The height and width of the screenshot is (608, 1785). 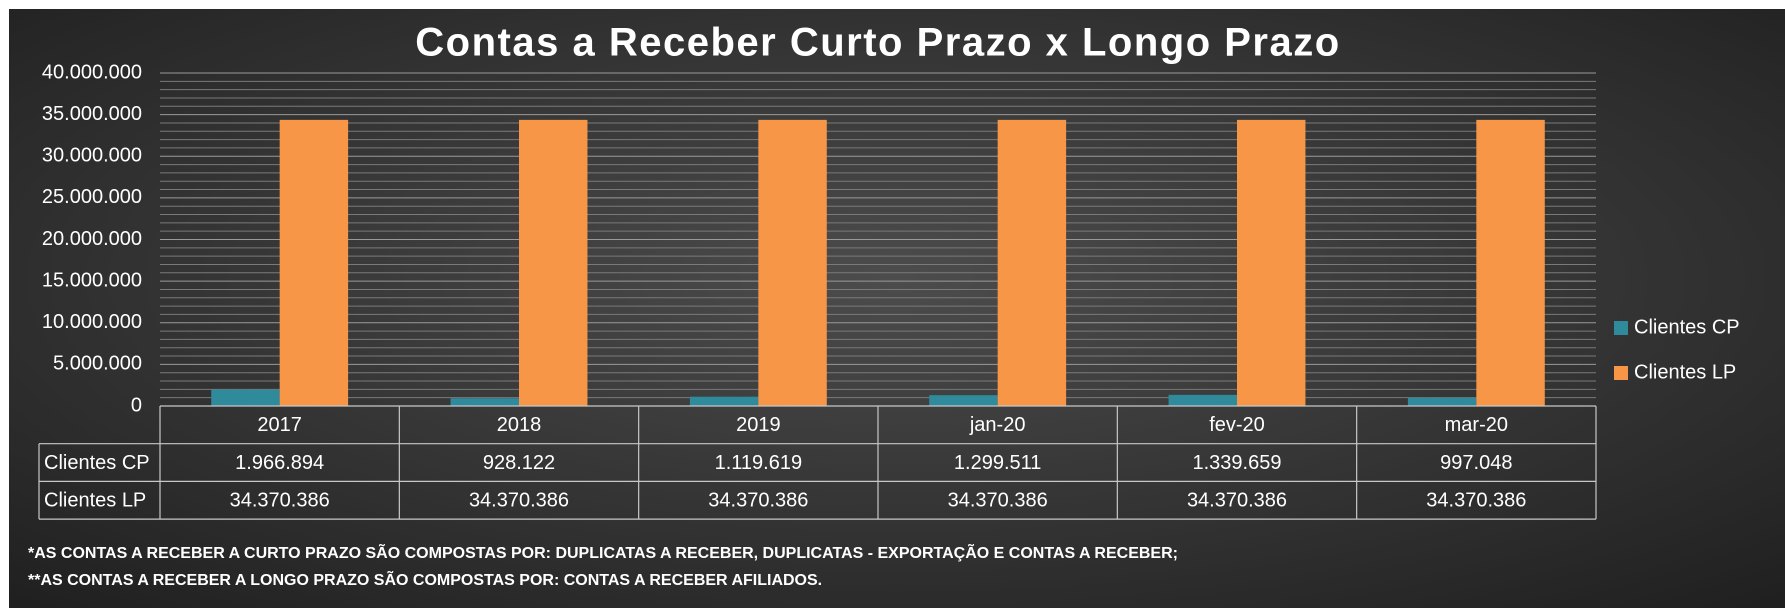 I want to click on legend-label: Clientes LP, so click(x=1685, y=372).